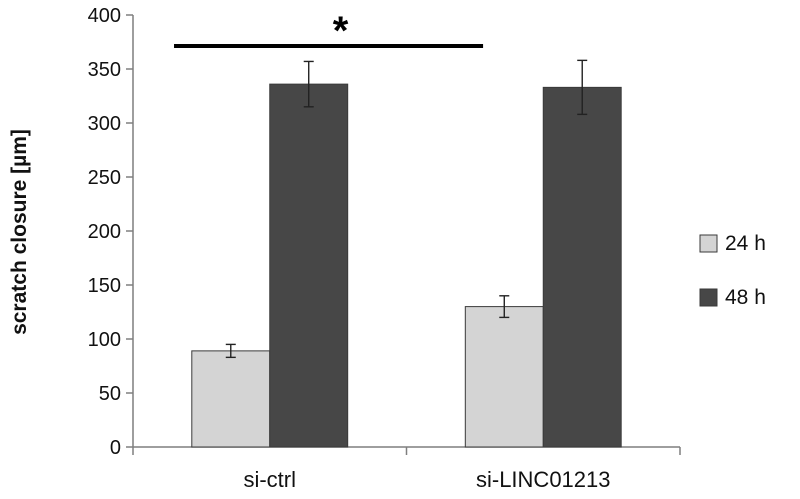 Image resolution: width=800 pixels, height=499 pixels. I want to click on y-tick-label: 350, so click(104, 70).